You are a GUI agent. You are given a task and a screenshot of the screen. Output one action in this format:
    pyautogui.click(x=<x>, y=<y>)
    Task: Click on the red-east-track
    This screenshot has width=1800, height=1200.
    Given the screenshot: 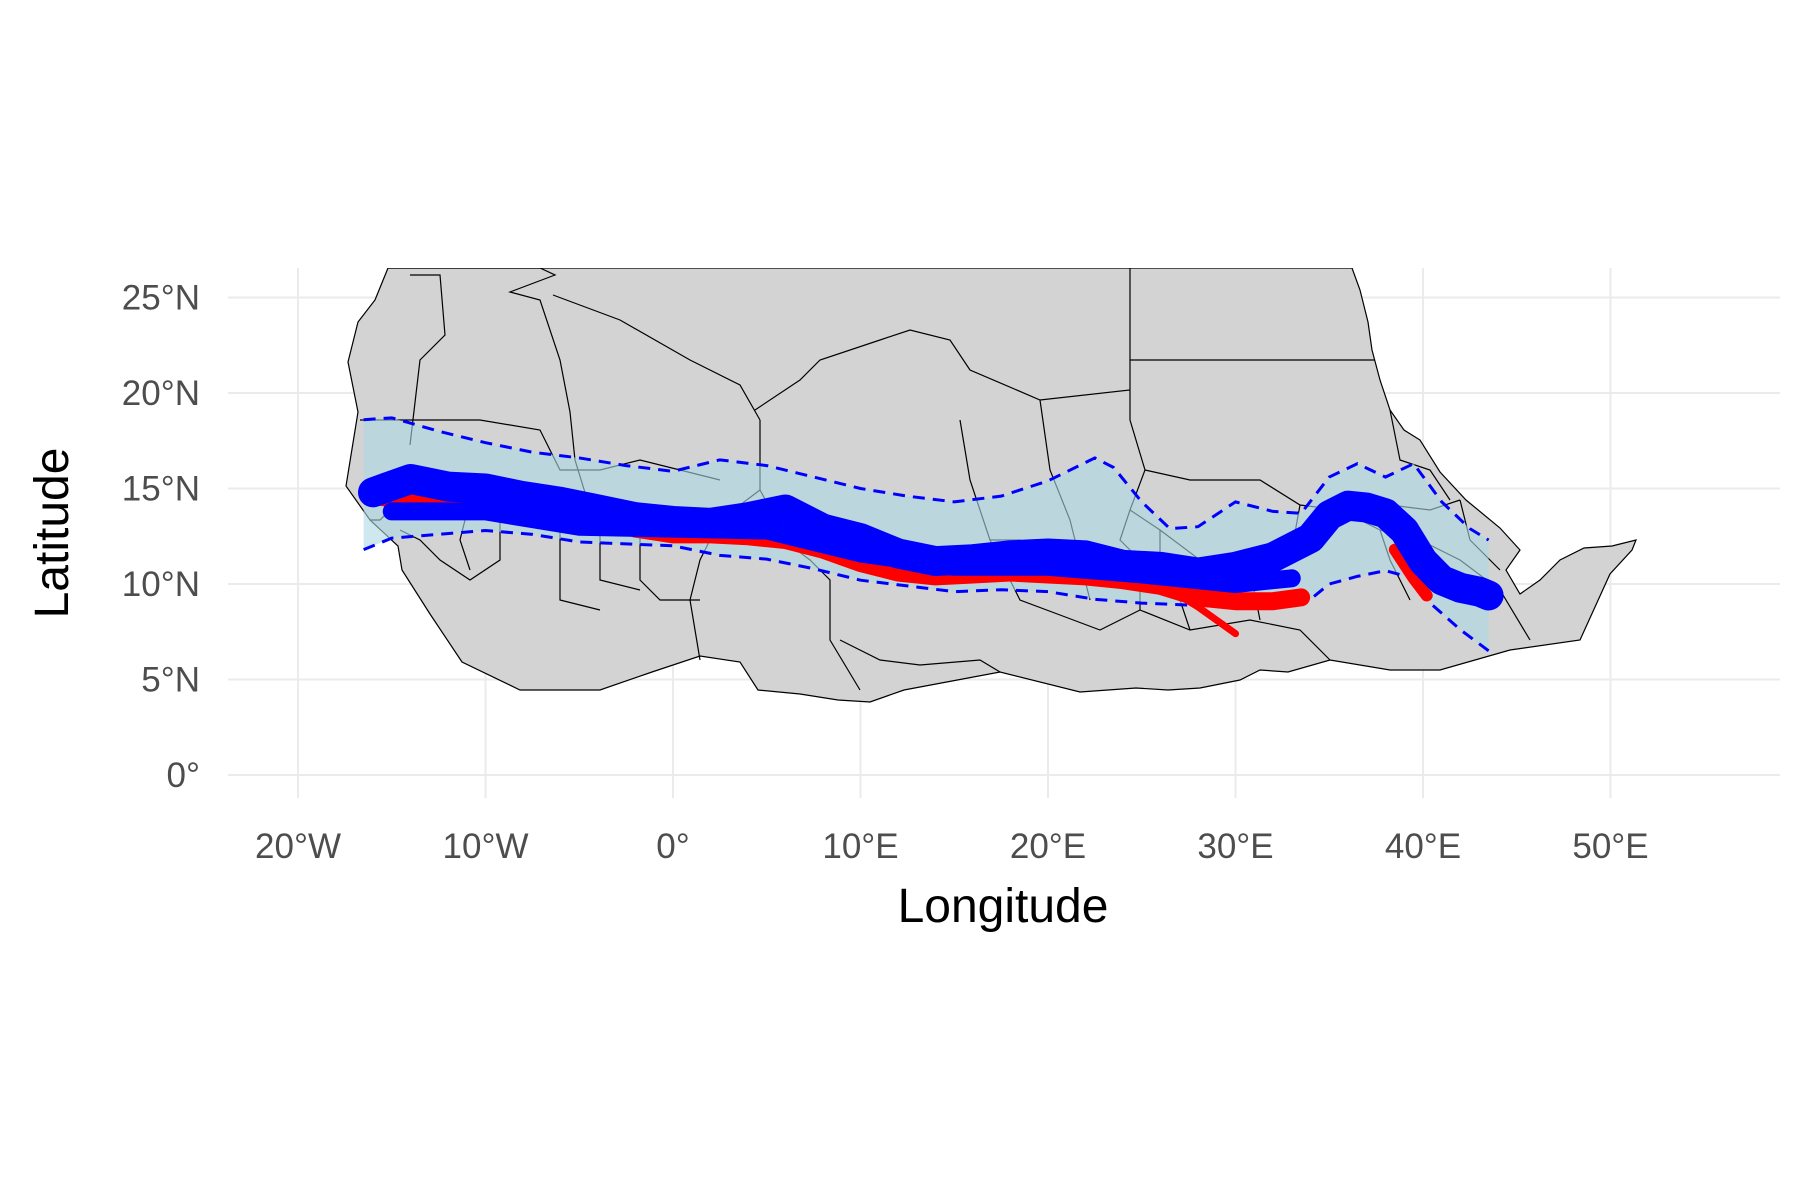 What is the action you would take?
    pyautogui.click(x=1410, y=572)
    